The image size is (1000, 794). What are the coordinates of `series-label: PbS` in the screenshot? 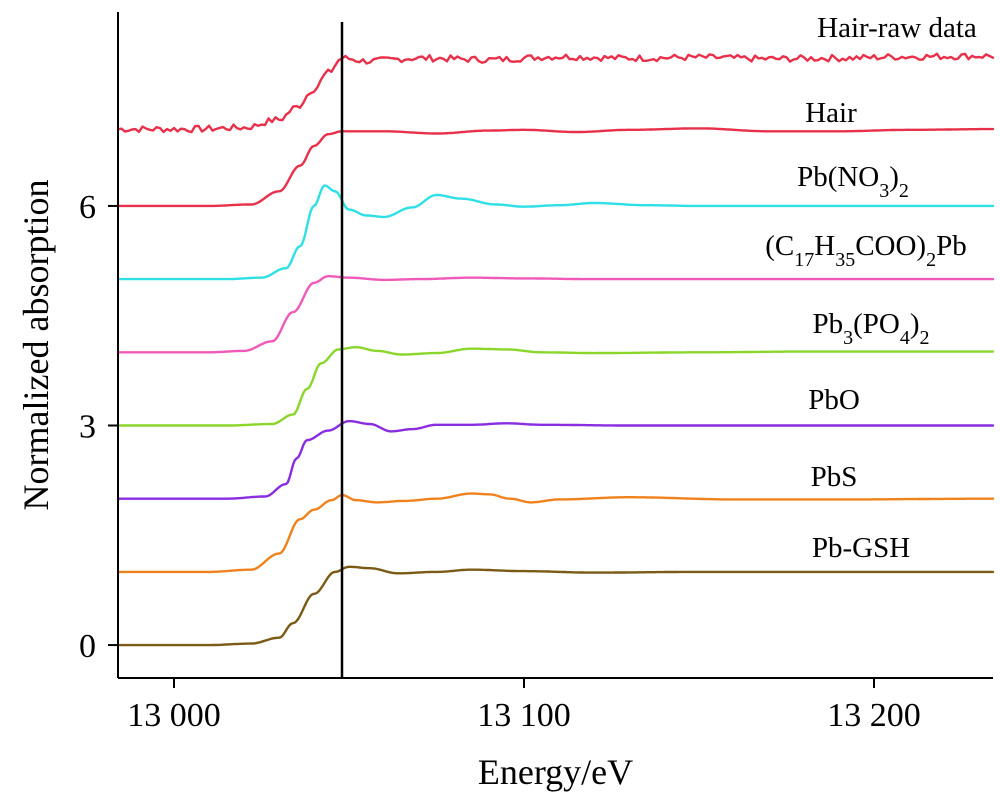 It's located at (834, 477).